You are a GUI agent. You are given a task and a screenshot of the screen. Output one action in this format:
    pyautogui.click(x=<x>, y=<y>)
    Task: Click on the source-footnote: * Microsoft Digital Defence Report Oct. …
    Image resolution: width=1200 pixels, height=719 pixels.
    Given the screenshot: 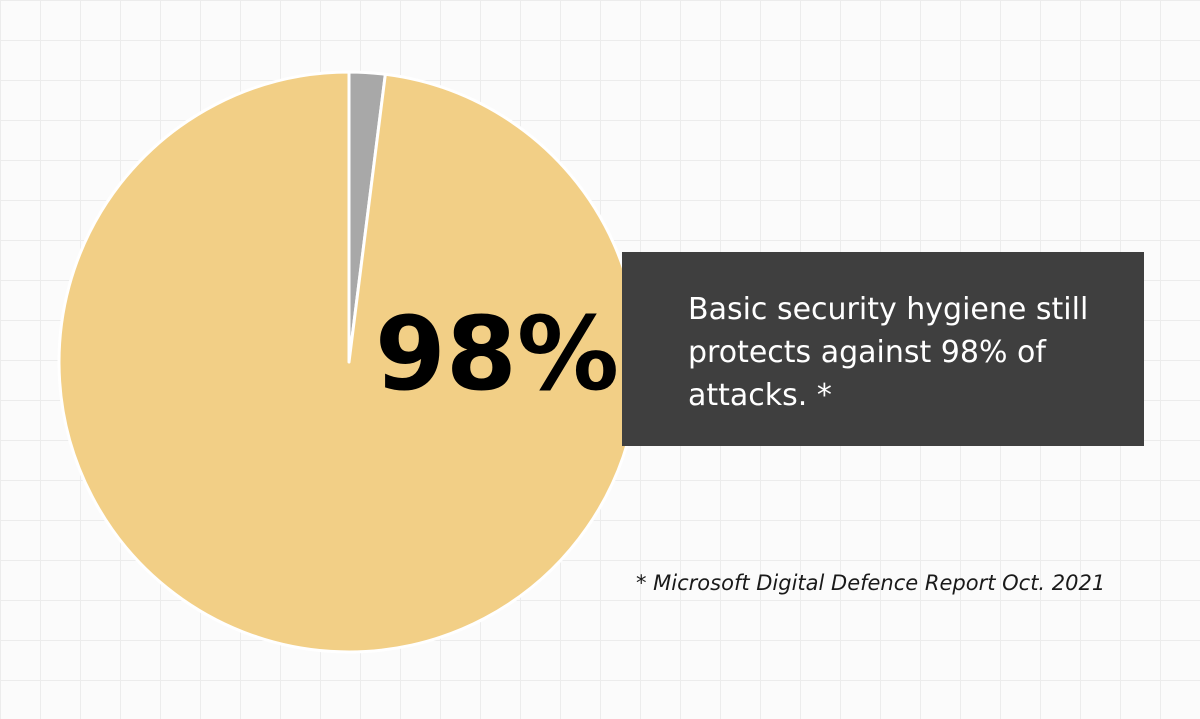 What is the action you would take?
    pyautogui.click(x=871, y=583)
    